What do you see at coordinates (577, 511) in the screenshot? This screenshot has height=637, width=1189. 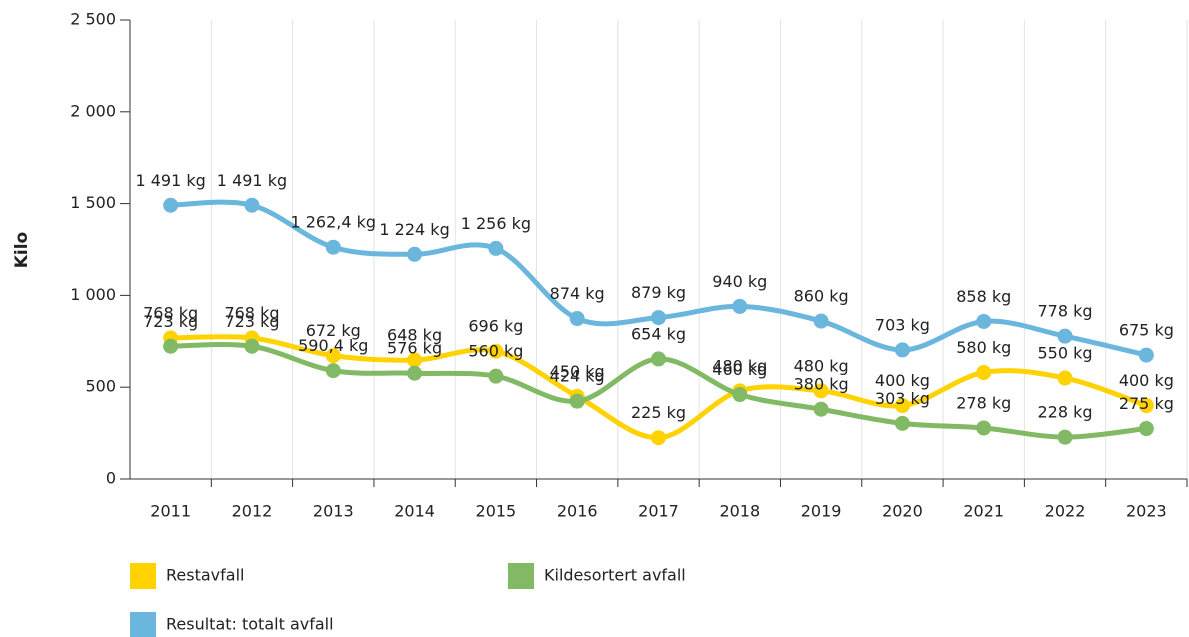 I see `x-tick-label: 2016` at bounding box center [577, 511].